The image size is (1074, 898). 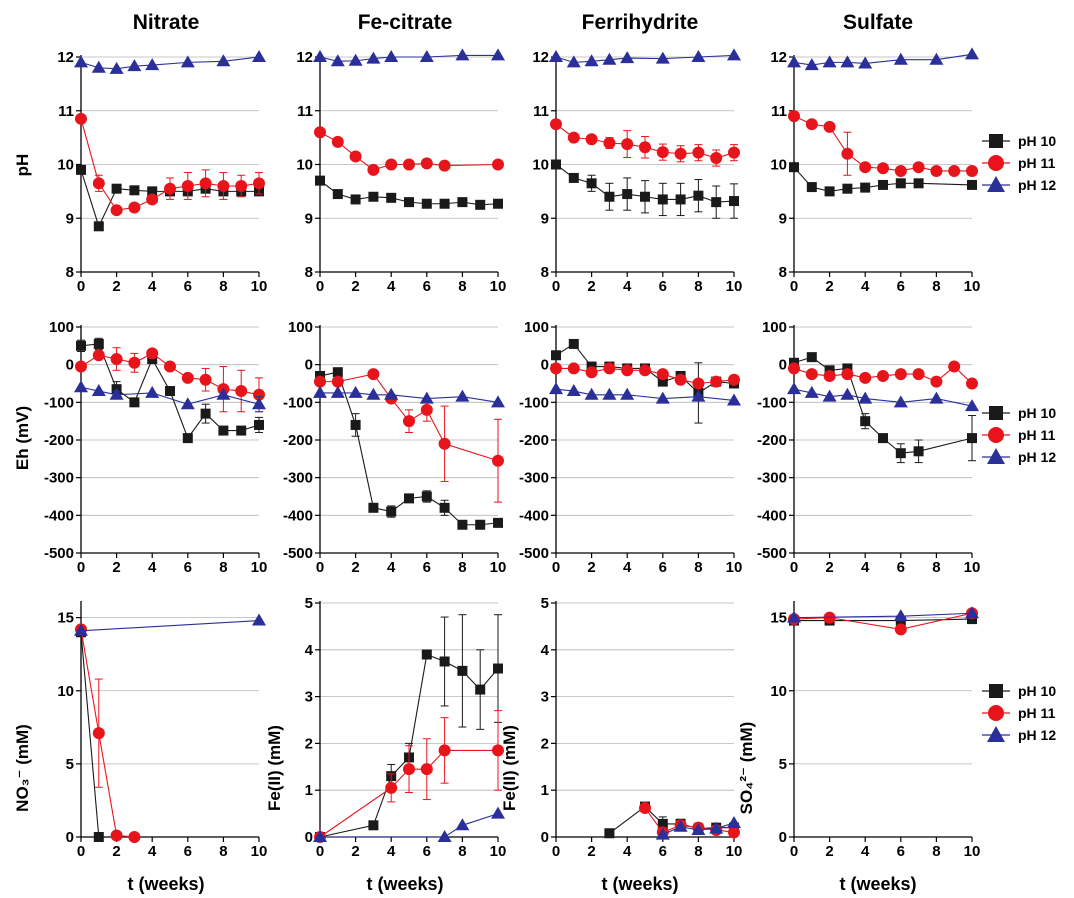 What do you see at coordinates (170, 380) in the screenshot?
I see `series-ph11` at bounding box center [170, 380].